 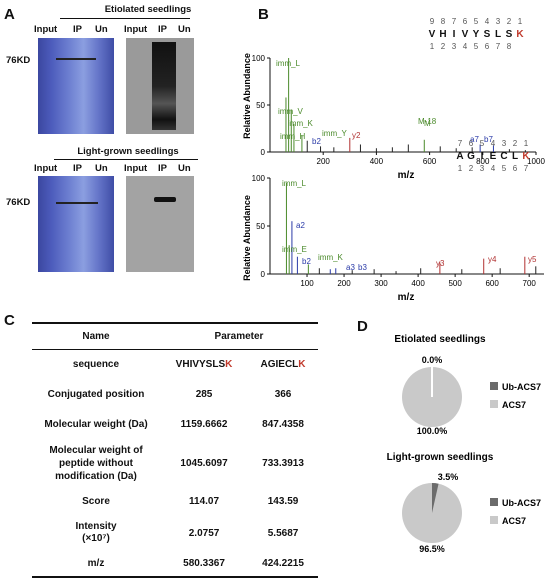 I want to click on seq-top-num: 8, so click(x=443, y=21).